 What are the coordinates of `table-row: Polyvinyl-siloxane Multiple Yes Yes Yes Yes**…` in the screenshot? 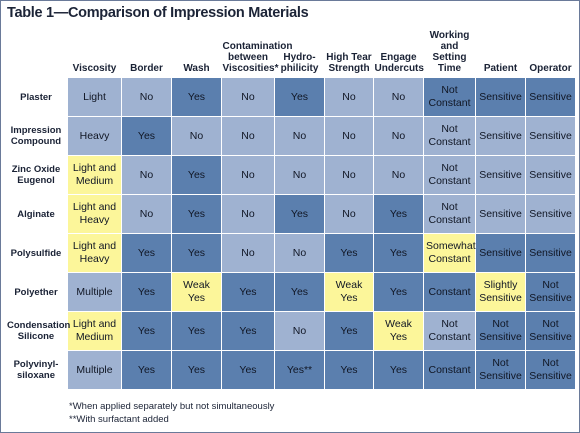 It's located at (290, 370).